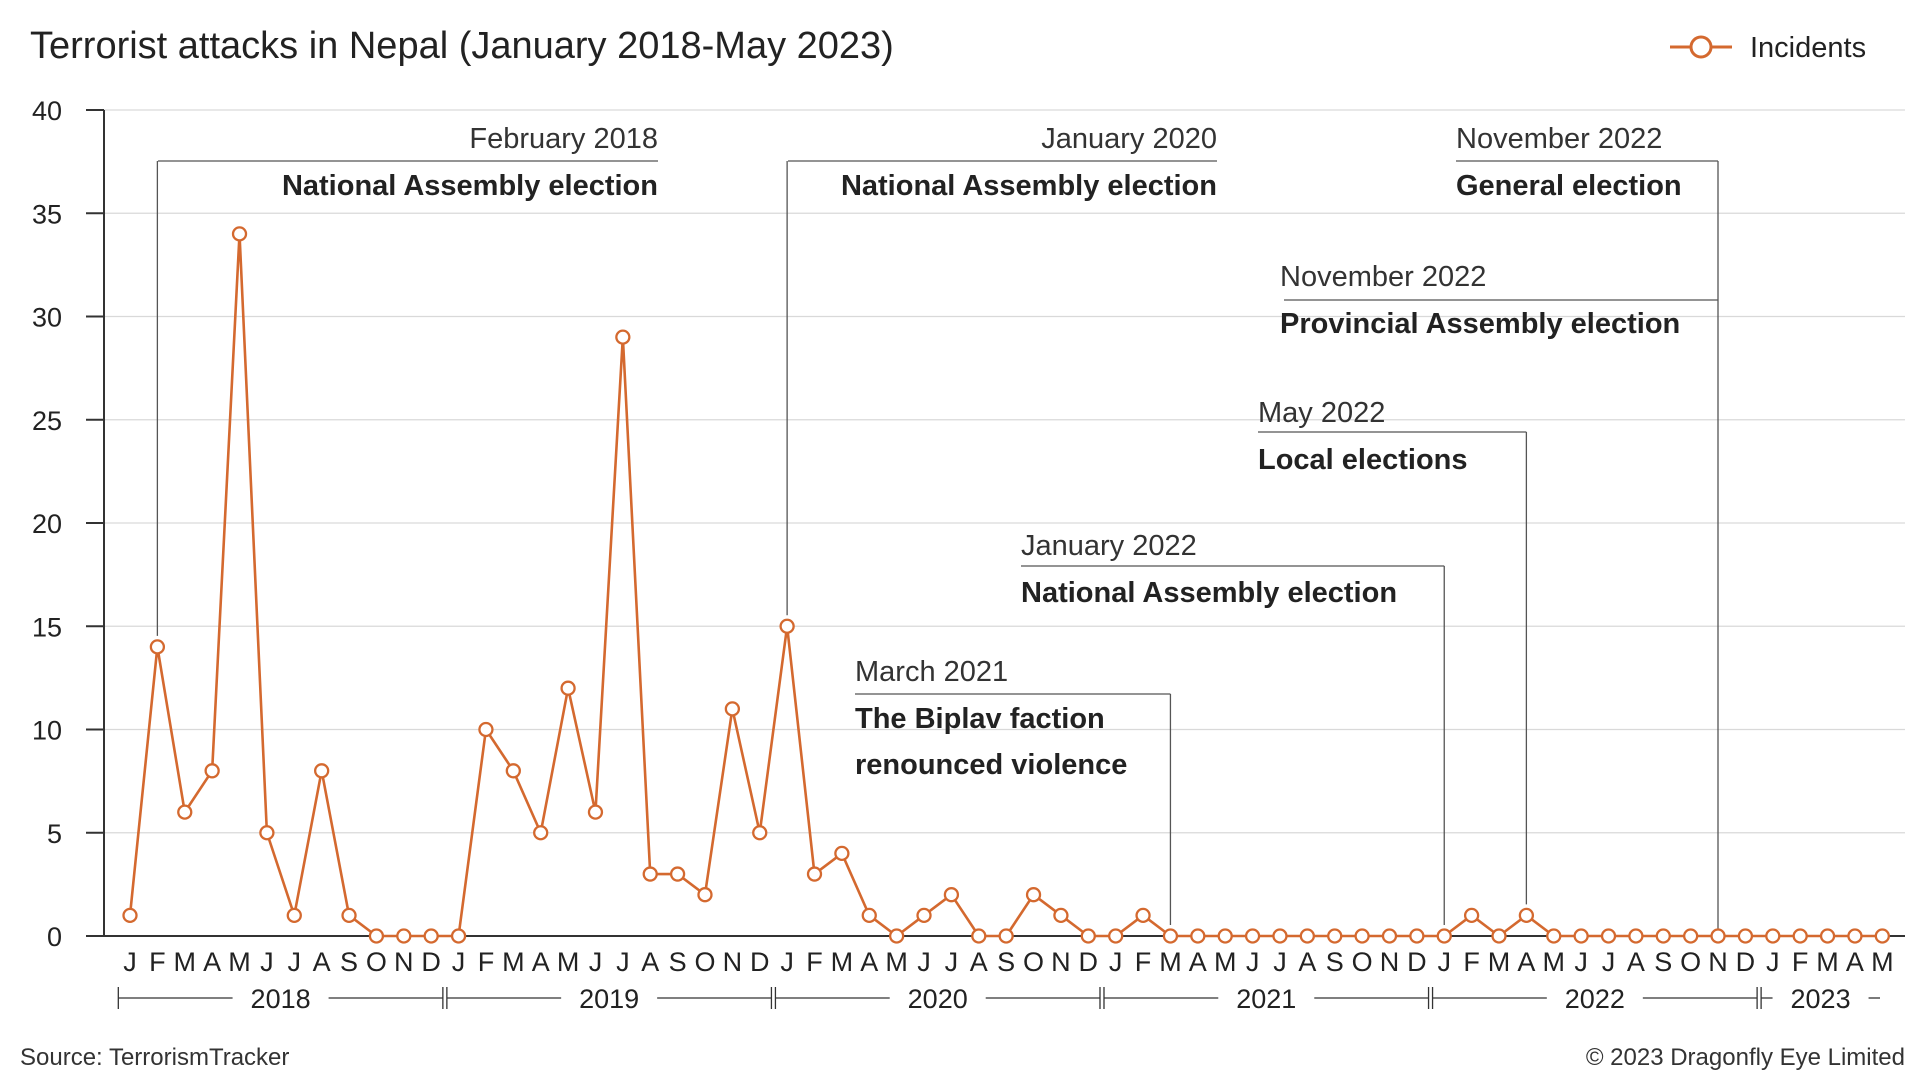  What do you see at coordinates (991, 765) in the screenshot?
I see `annotation-label: renounced violence` at bounding box center [991, 765].